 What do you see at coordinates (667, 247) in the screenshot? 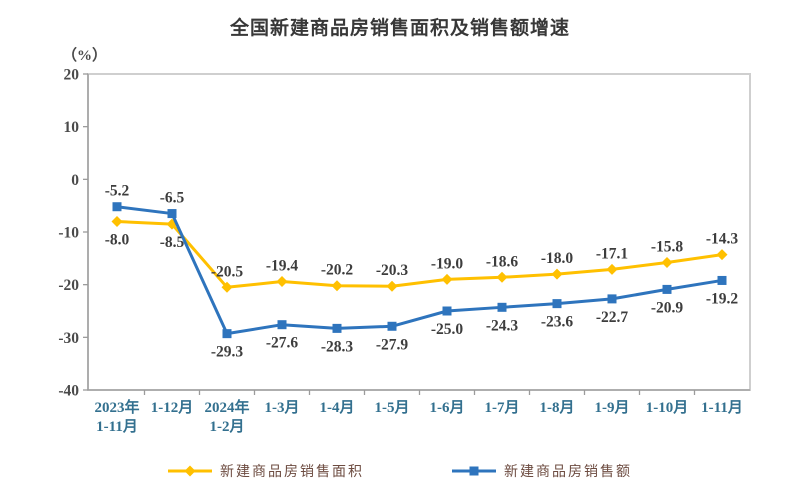
I see `data-label: -15.8` at bounding box center [667, 247].